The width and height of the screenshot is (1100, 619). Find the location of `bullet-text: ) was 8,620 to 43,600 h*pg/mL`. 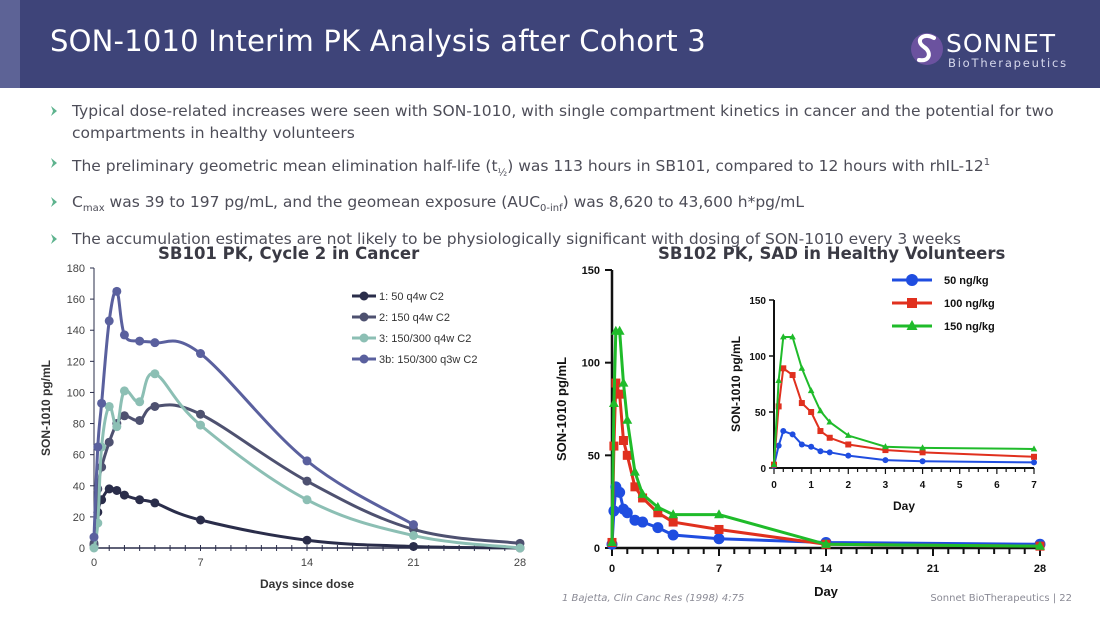

bullet-text: ) was 8,620 to 43,600 h*pg/mL is located at coordinates (683, 202).